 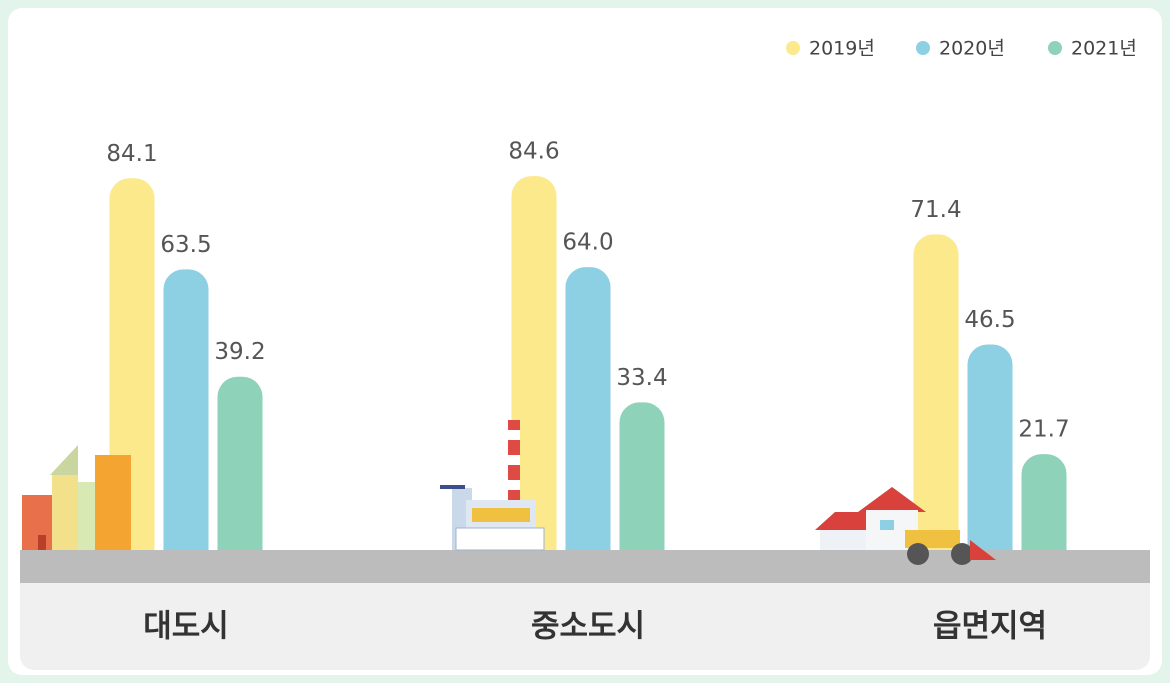 I want to click on legend-label: 2019년, so click(x=842, y=49).